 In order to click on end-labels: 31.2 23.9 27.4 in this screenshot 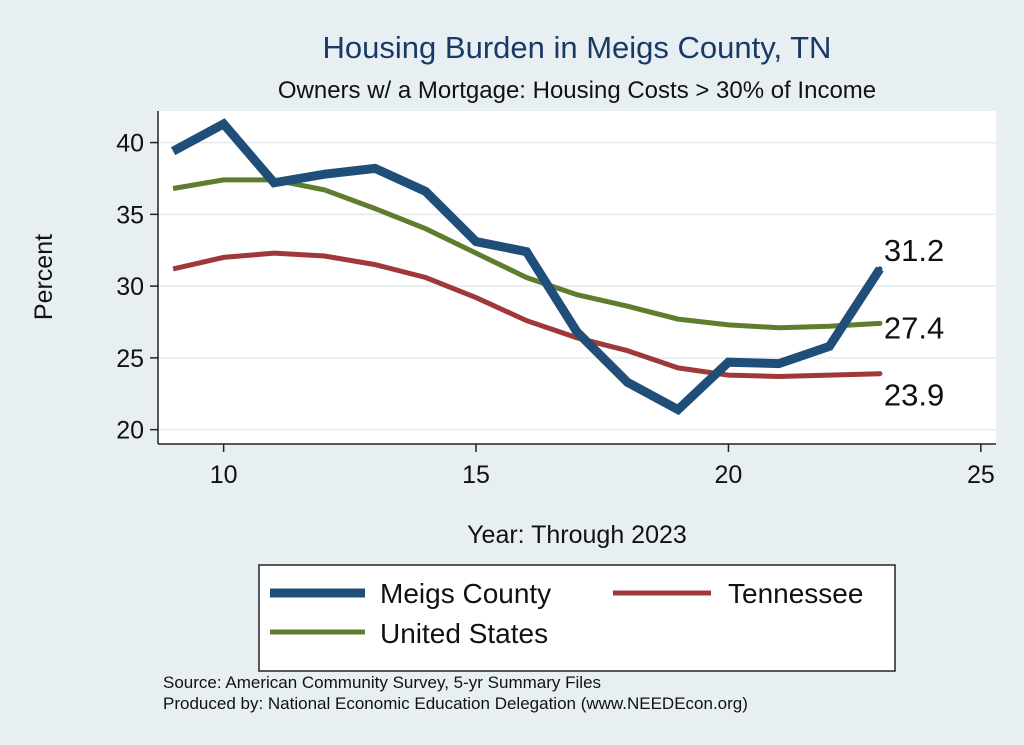, I will do `click(914, 323)`.